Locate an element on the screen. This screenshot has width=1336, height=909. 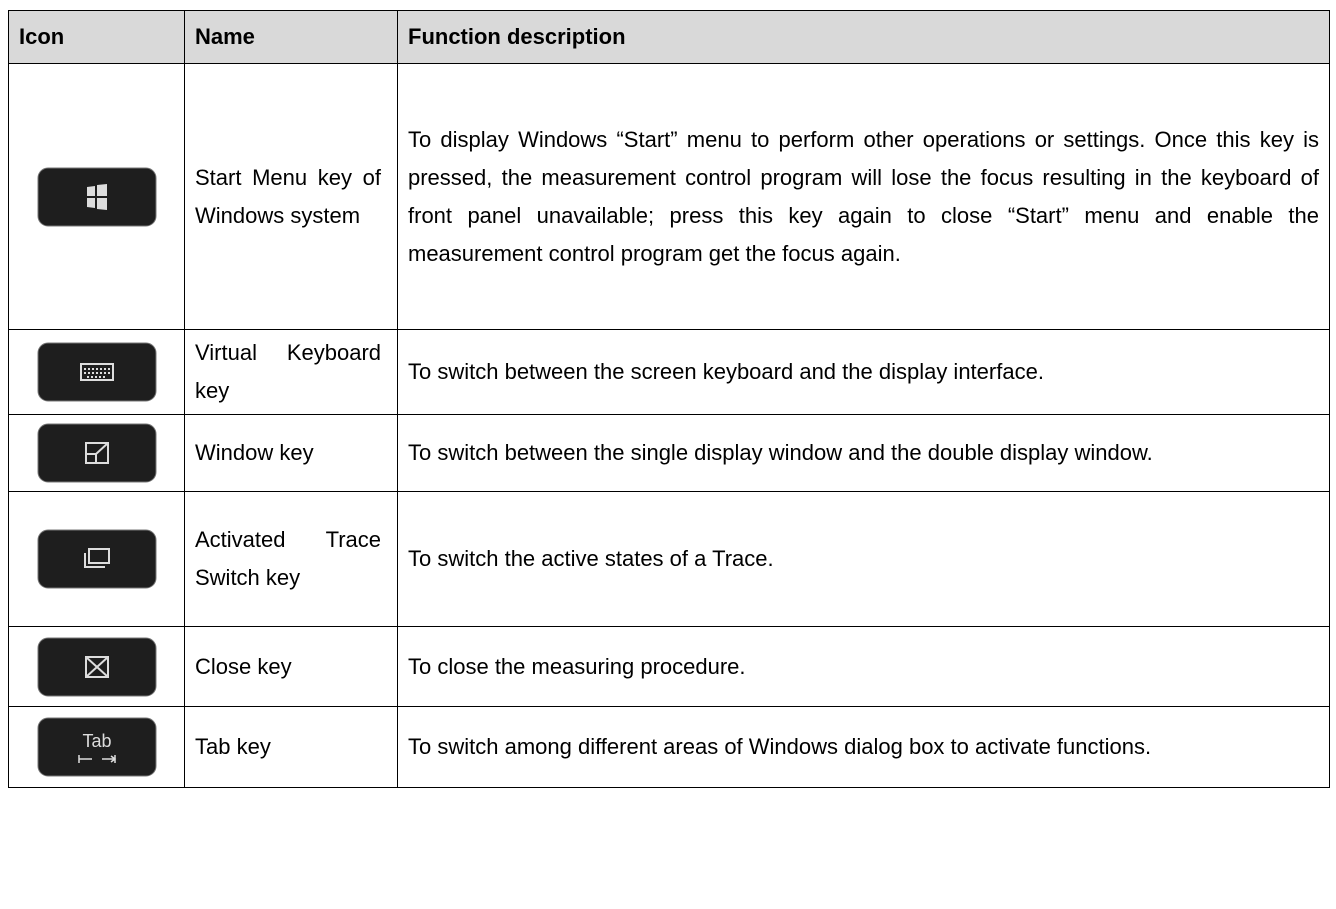
trace-switch-key-icon is located at coordinates (96, 559).